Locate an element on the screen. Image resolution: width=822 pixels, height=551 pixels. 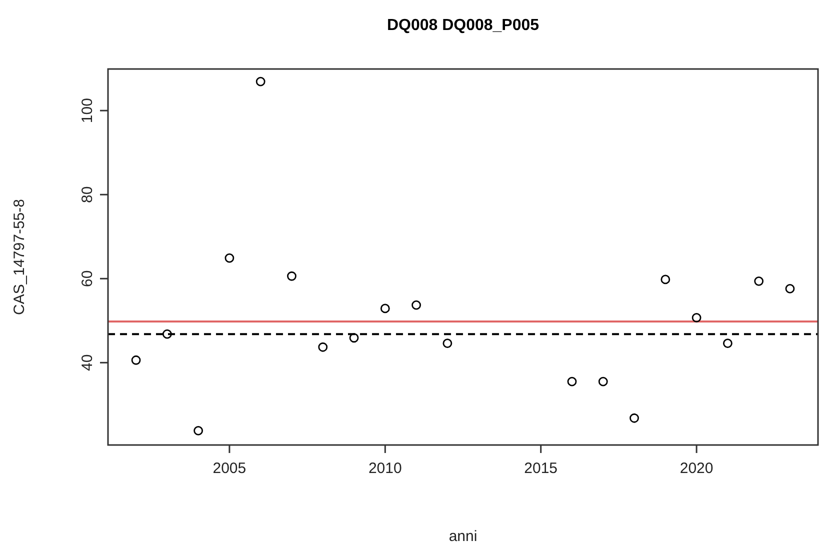
y-tick-label: 80 is located at coordinates (87, 194).